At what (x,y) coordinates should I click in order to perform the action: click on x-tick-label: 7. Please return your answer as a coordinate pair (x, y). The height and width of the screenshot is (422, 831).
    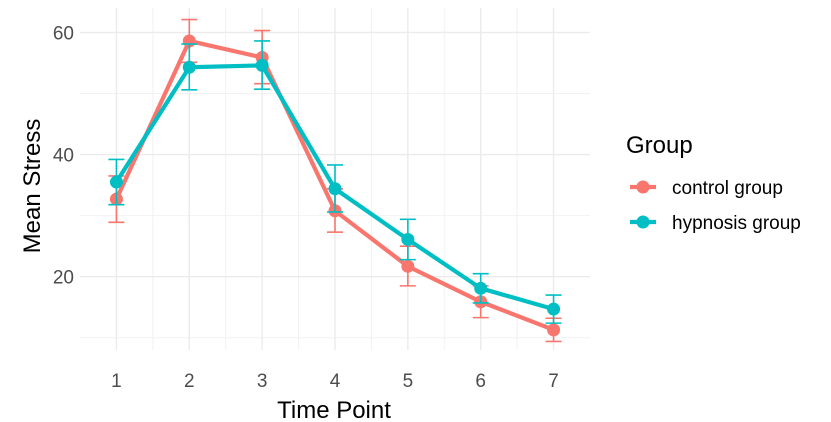
    Looking at the image, I should click on (553, 381).